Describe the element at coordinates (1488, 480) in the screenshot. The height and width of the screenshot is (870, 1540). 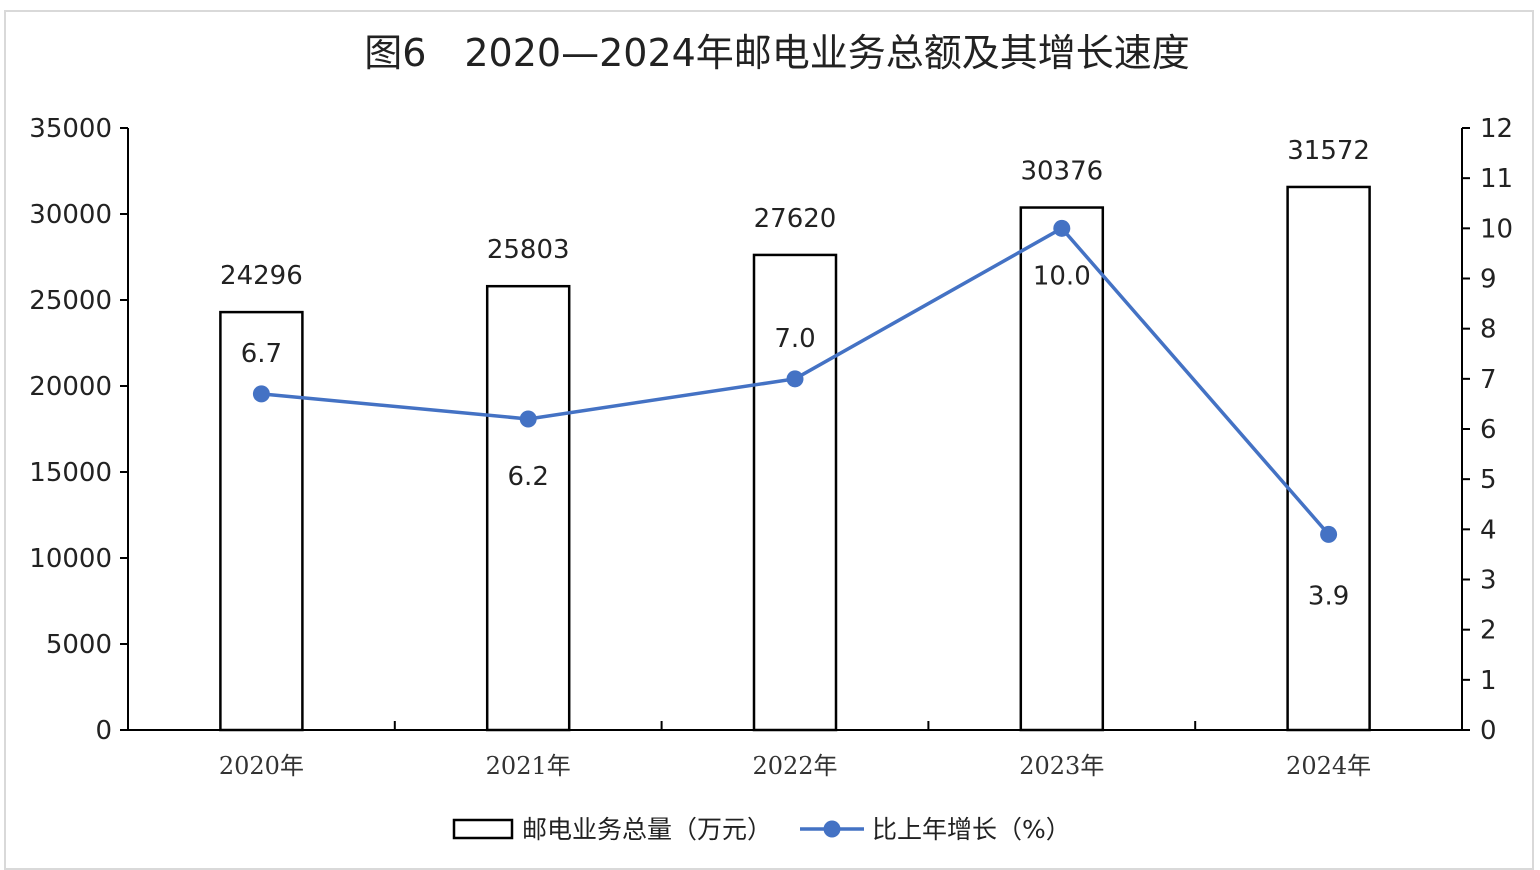
I see `right-tick-label: 5` at that location.